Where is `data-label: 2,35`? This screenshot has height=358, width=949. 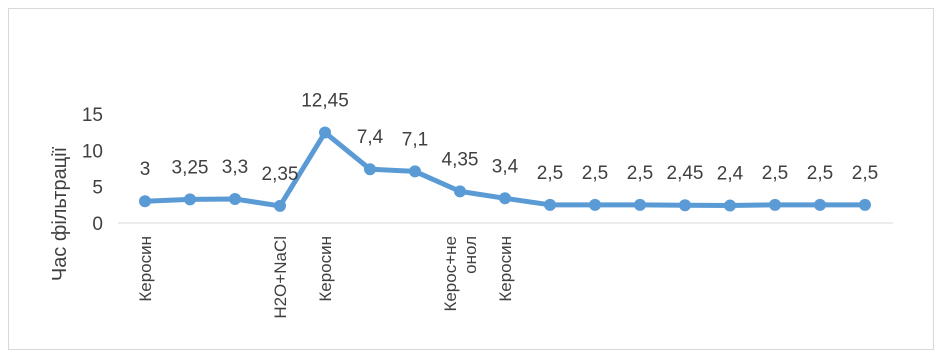
data-label: 2,35 is located at coordinates (280, 174).